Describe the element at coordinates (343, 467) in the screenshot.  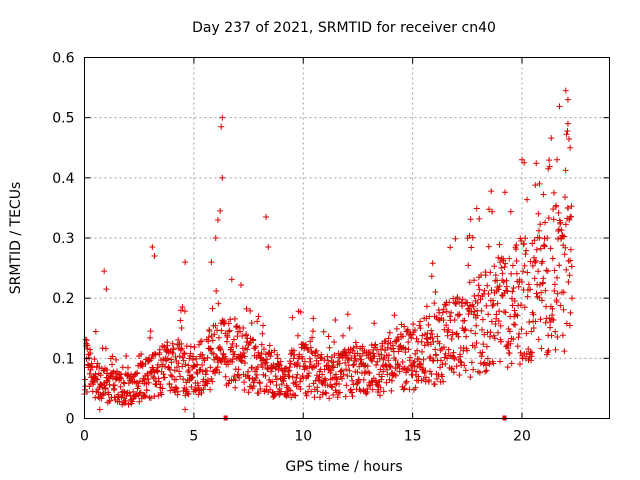
I see `x-axis-label: GPS time / hours` at that location.